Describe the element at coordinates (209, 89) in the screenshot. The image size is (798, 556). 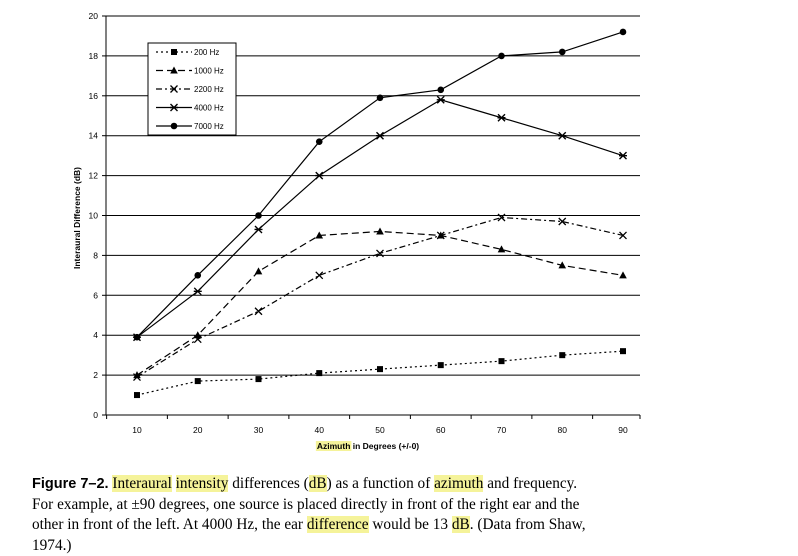
I see `legend-label-2200-hz: 2200 Hz` at that location.